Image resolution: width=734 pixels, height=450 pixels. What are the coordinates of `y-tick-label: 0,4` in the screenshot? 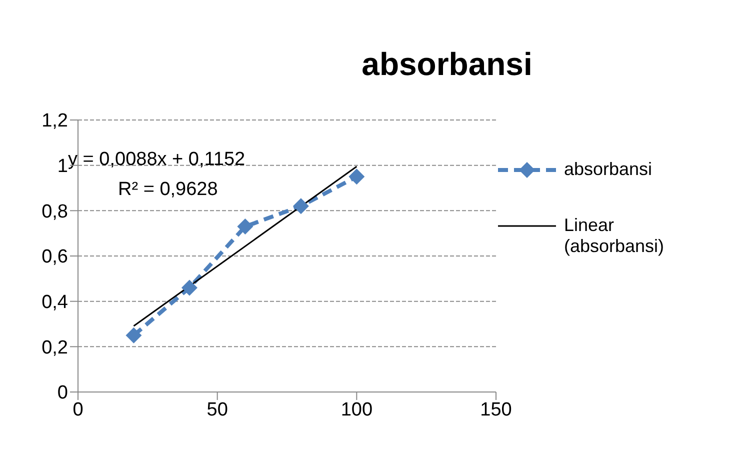 It's located at (55, 303).